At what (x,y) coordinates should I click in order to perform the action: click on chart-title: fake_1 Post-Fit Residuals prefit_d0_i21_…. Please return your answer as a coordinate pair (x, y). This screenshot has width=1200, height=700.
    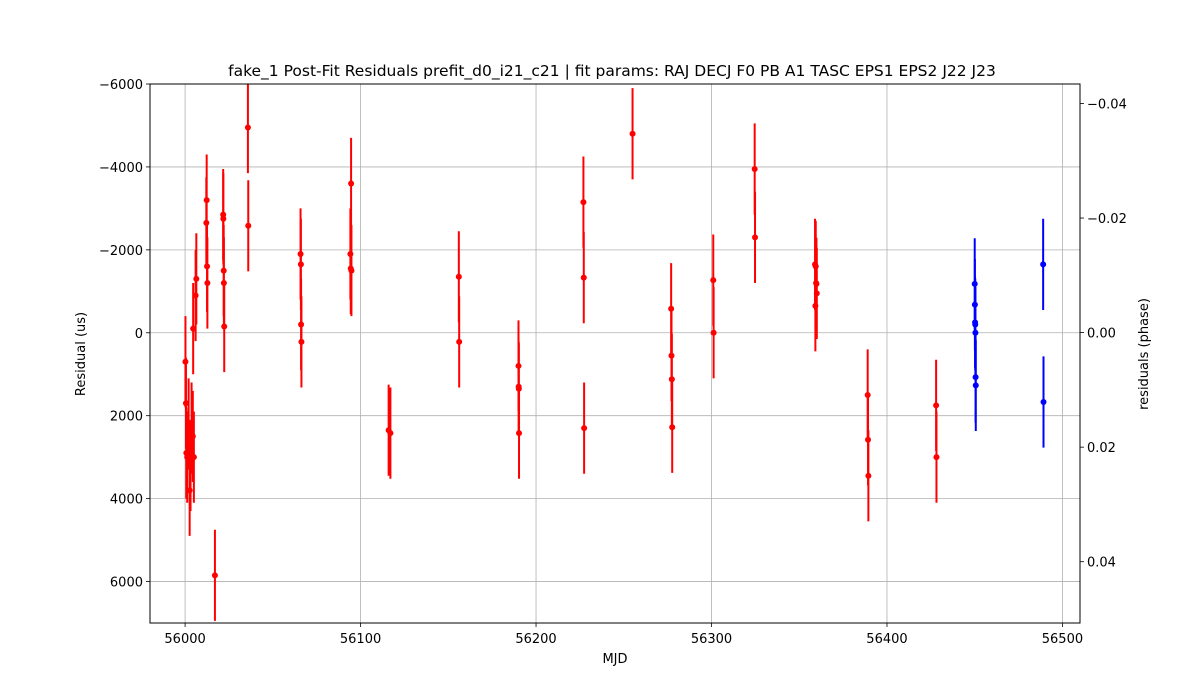
    Looking at the image, I should click on (612, 71).